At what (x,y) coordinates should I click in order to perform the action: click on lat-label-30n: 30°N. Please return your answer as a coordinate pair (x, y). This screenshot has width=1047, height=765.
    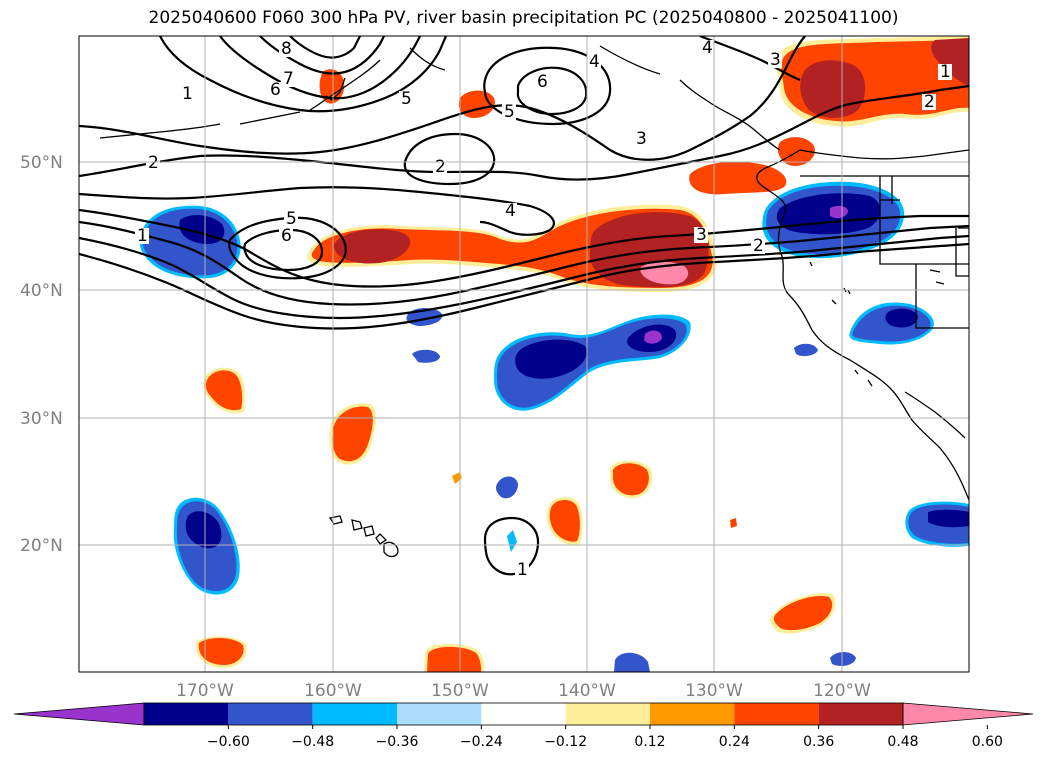
    Looking at the image, I should click on (41, 419).